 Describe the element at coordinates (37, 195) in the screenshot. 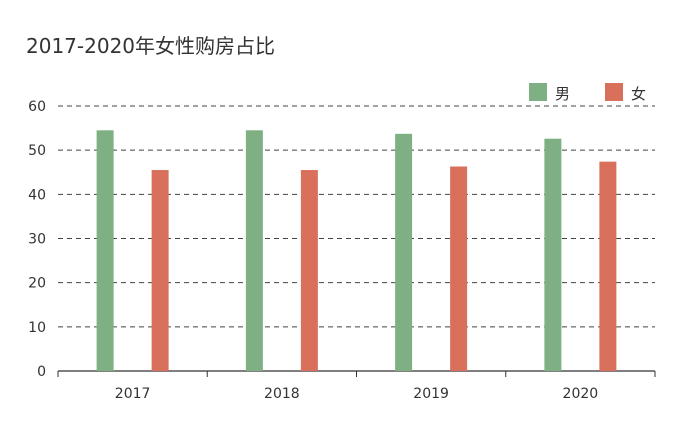

I see `y-tick-label: 40` at that location.